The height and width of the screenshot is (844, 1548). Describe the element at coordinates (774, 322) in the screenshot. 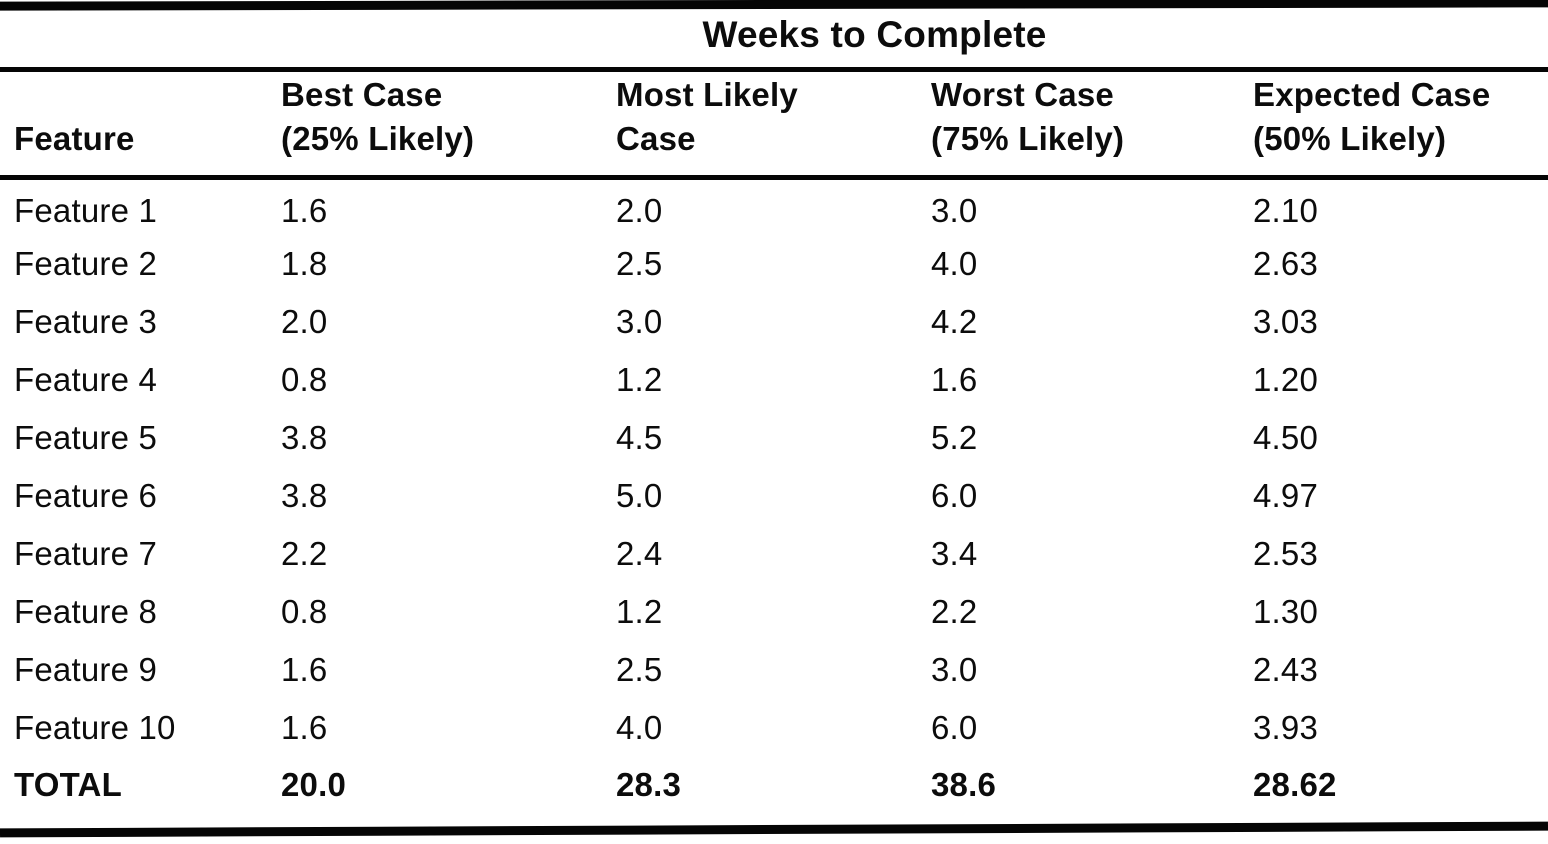

I see `table-row: Feature 3 2.0 3.0 4.2 3.03` at that location.